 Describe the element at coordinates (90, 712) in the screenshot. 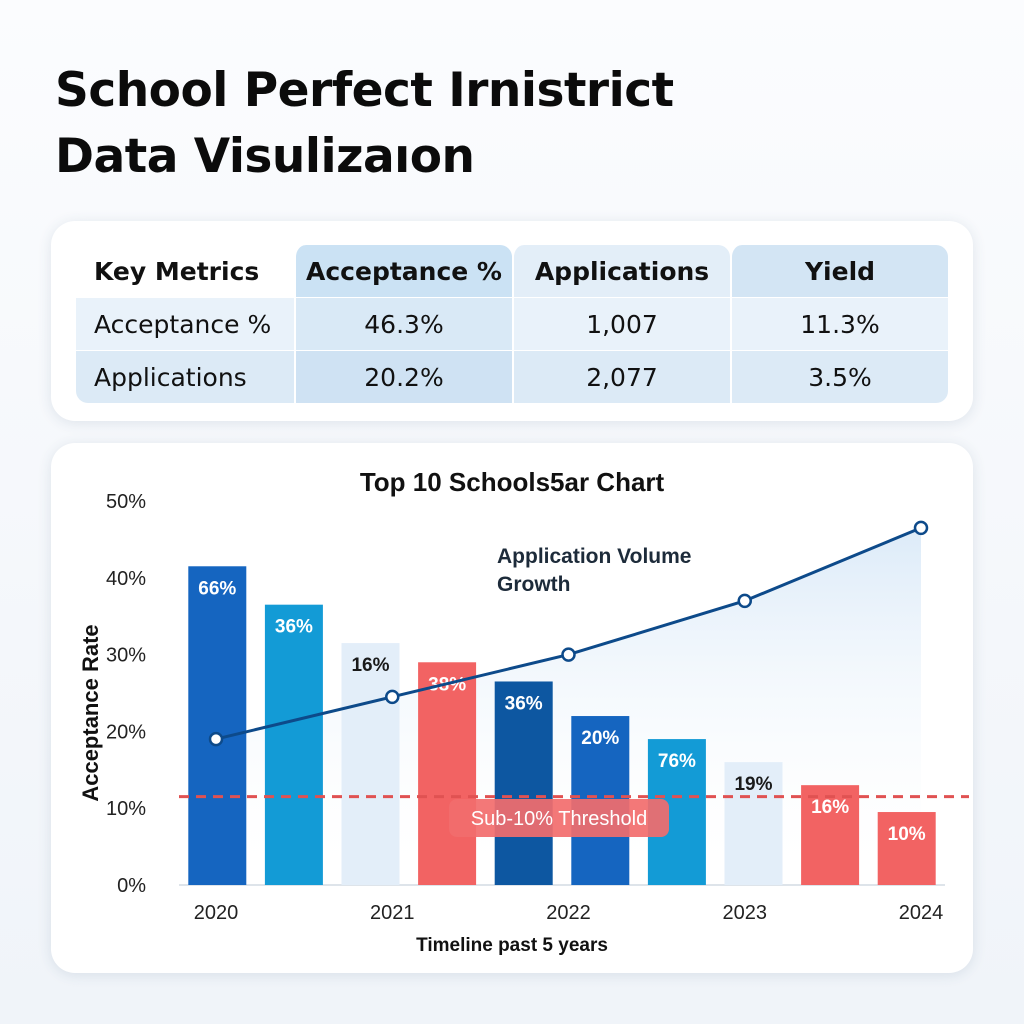

I see `y-axis-label: Acceptance Rate` at that location.